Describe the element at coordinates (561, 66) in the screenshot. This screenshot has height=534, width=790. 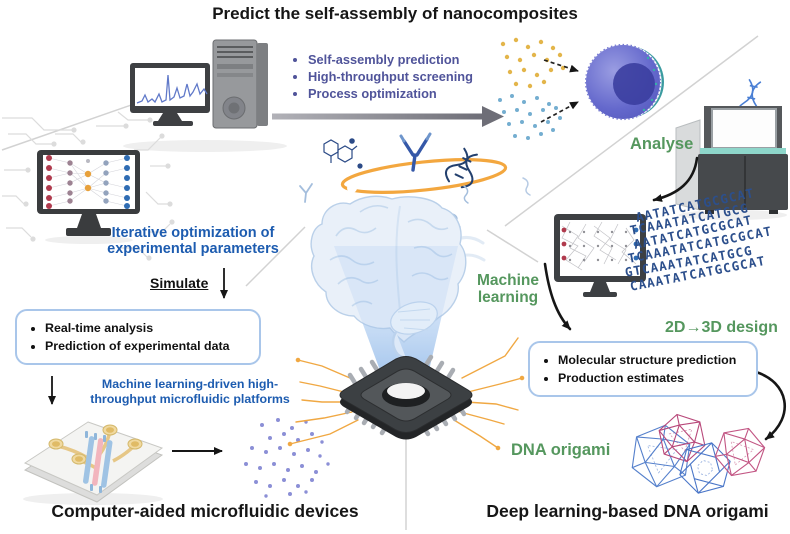
I see `assembly-arrow-top` at that location.